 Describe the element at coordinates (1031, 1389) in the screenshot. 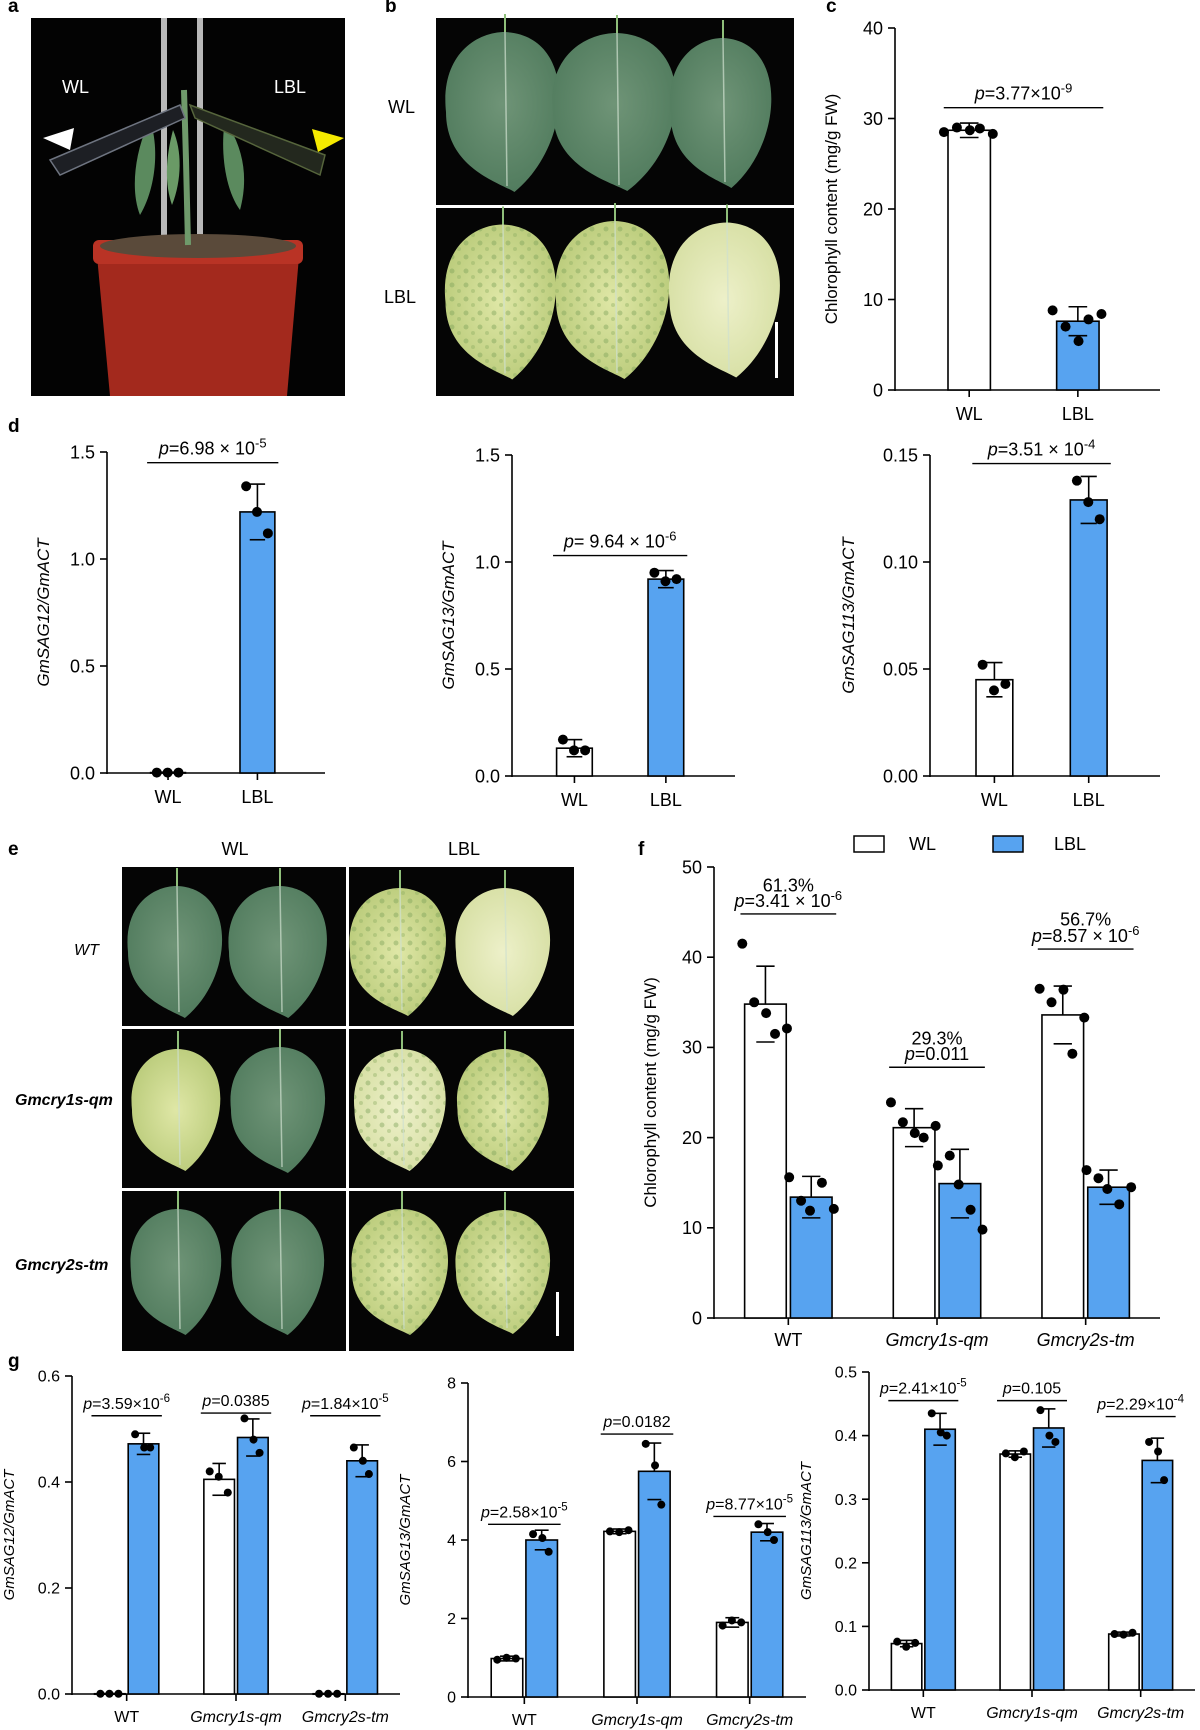

I see `p-value-label: p=0.105` at that location.